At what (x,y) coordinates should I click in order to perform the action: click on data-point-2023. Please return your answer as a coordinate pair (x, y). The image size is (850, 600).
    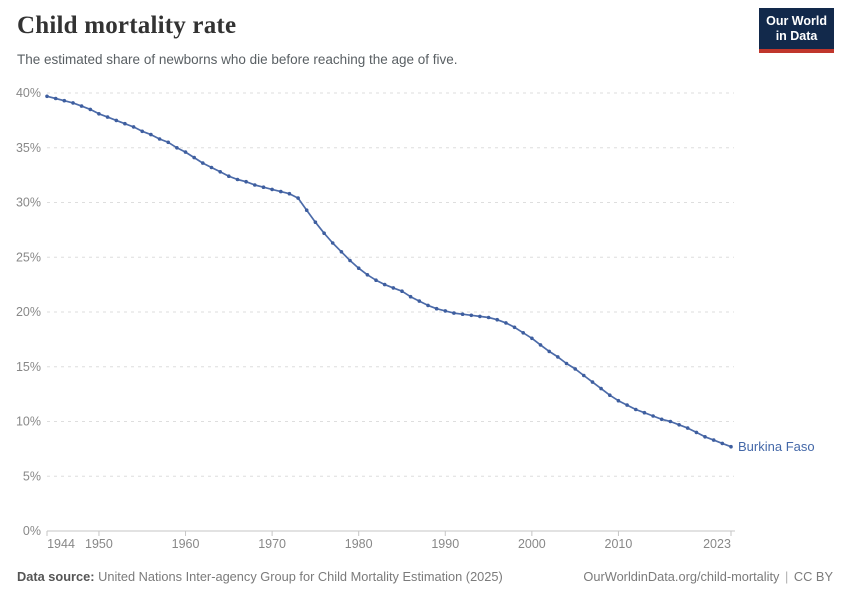
    Looking at the image, I should click on (731, 446).